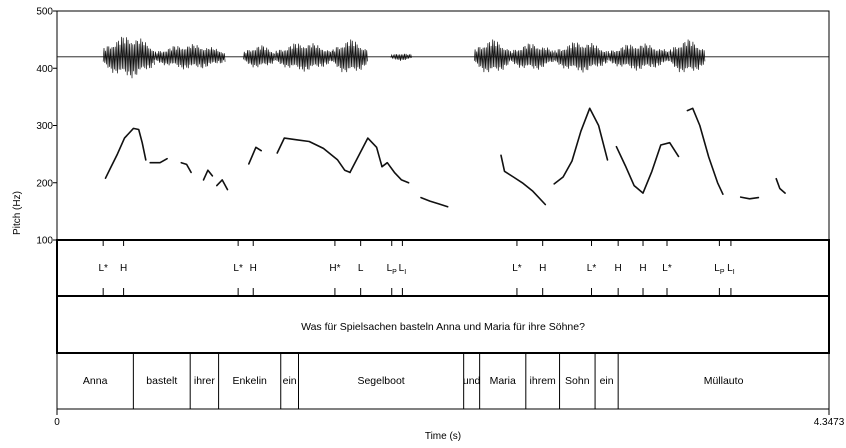  I want to click on word-label: Anna, so click(95, 381).